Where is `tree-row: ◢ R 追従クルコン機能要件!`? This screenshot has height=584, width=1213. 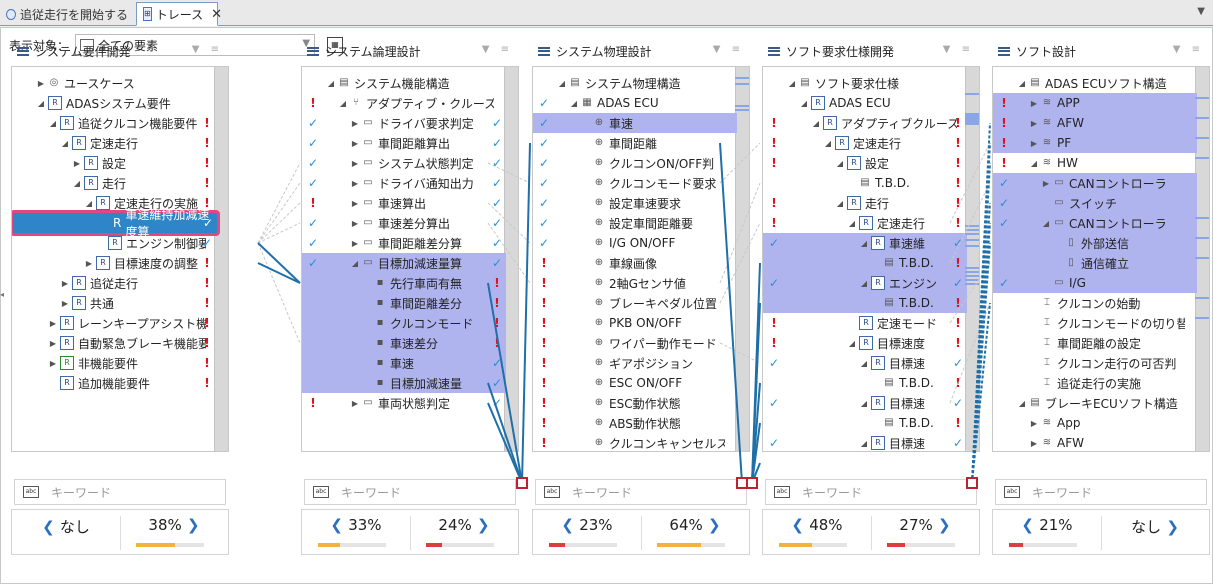 tree-row: ◢ R 追従クルコン機能要件! is located at coordinates (114, 123).